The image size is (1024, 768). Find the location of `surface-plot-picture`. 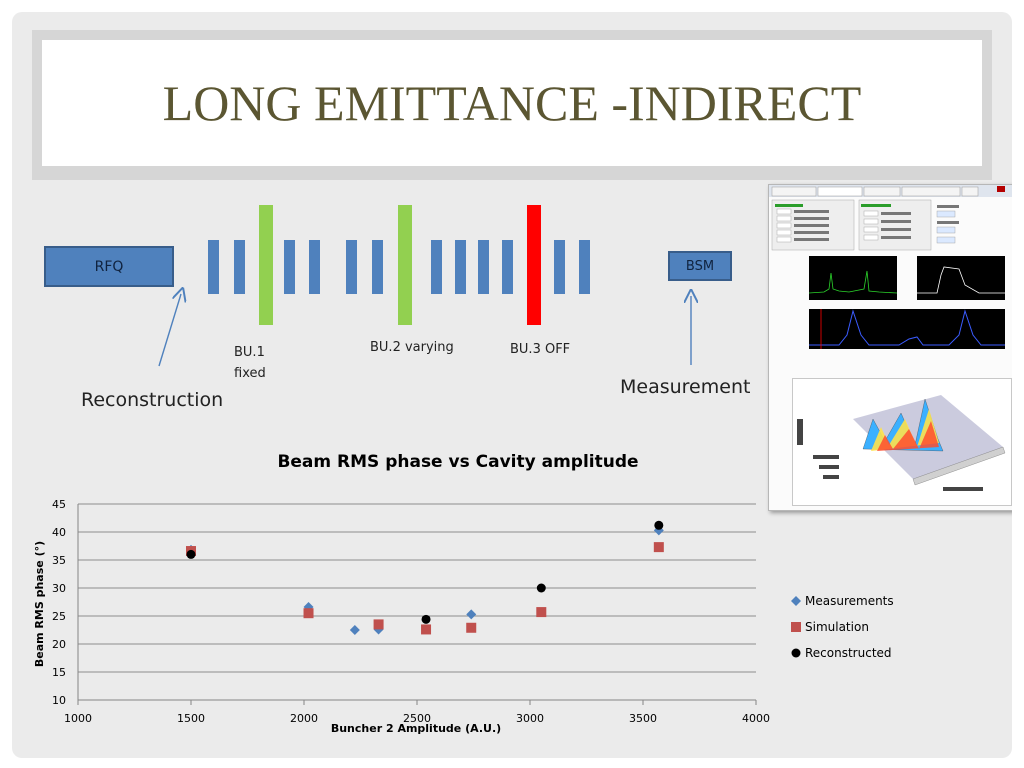

surface-plot-picture is located at coordinates (901, 443).